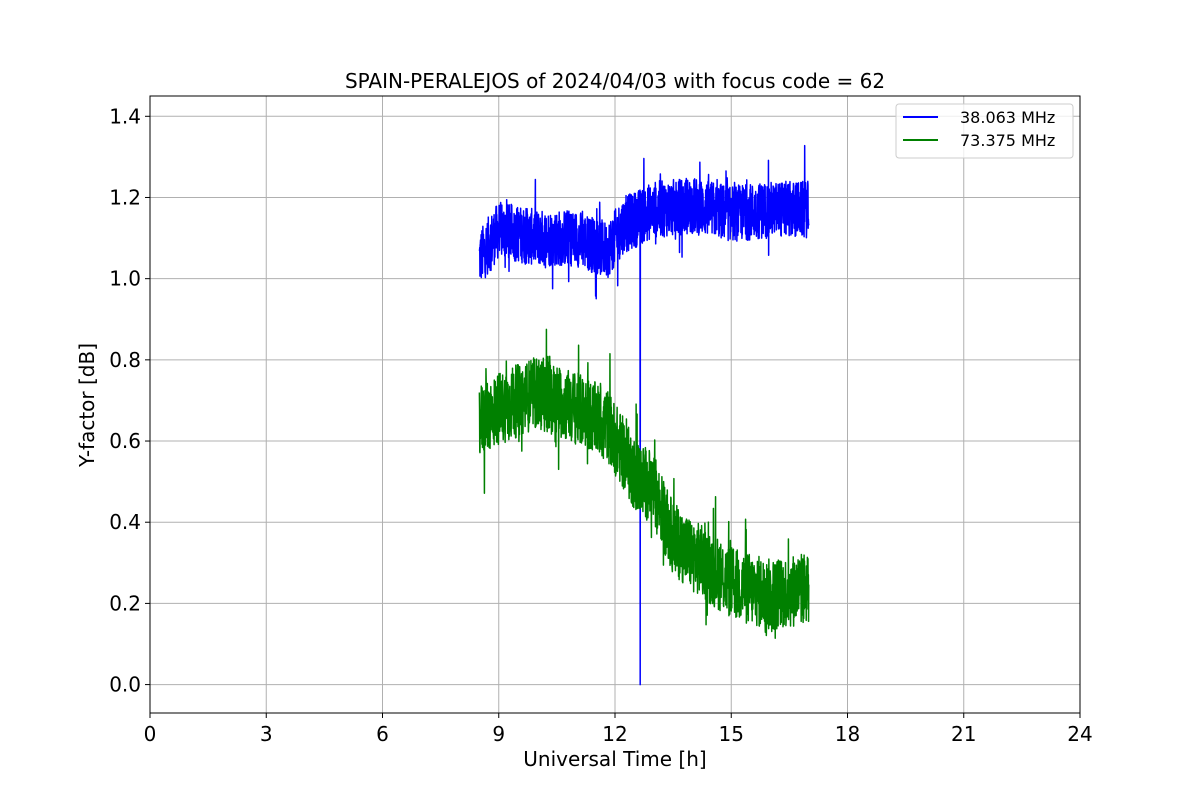 The width and height of the screenshot is (1200, 800). What do you see at coordinates (382, 734) in the screenshot?
I see `x-tick-label: 6` at bounding box center [382, 734].